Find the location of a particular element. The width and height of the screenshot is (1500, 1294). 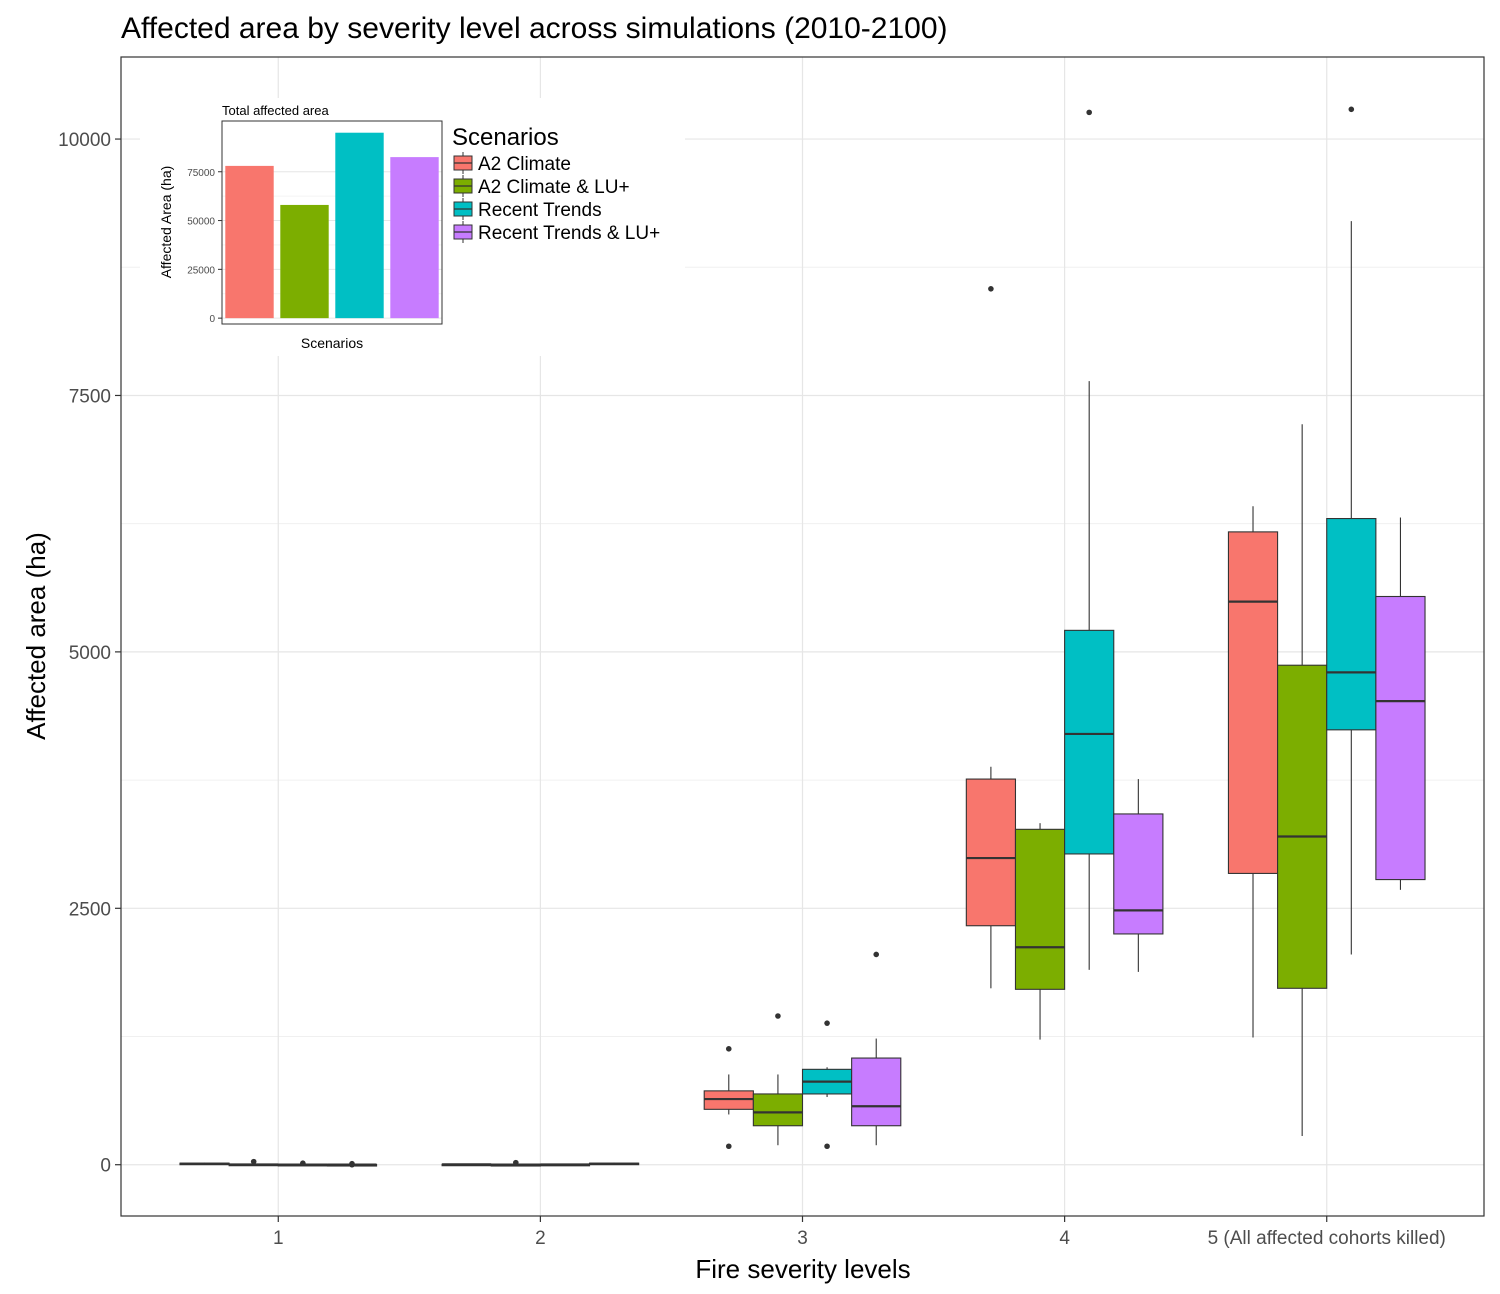

inset-y-axis-ticks: 0 25000 50000 75000 is located at coordinates (204, 246).